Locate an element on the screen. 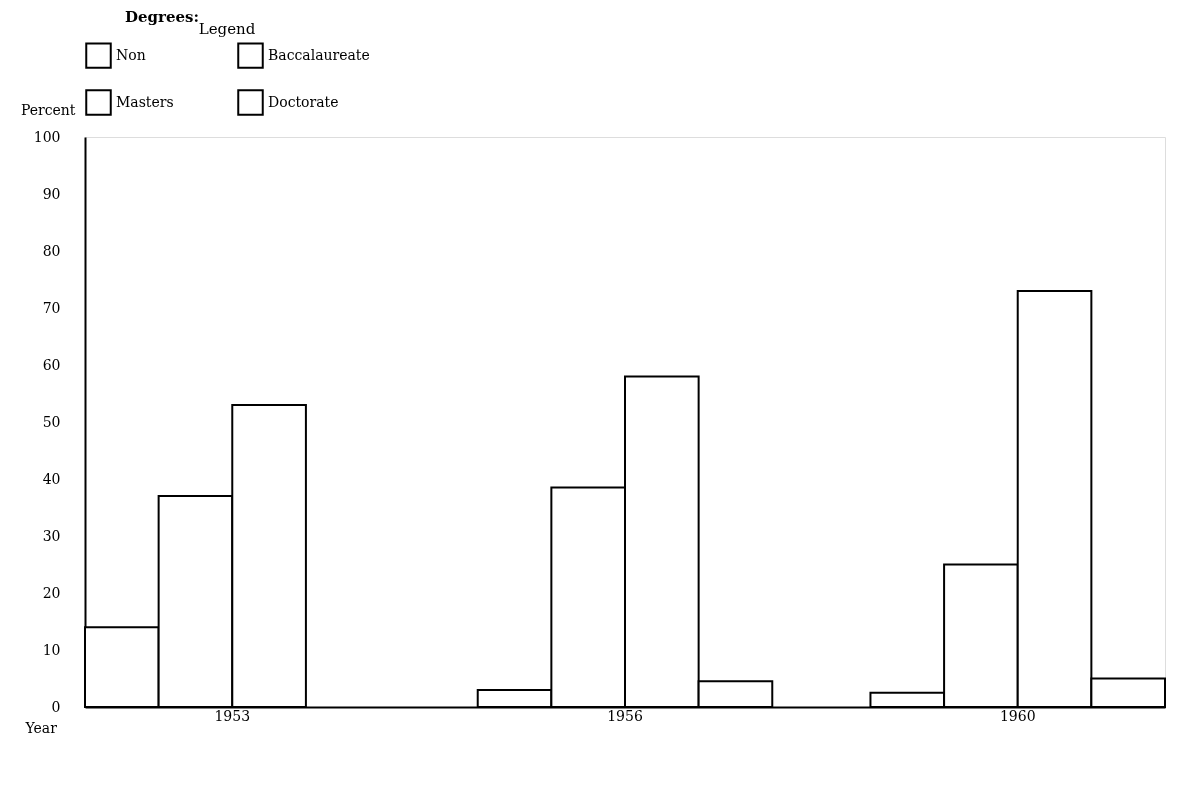 The height and width of the screenshot is (796, 1204). y-tick-label: 50 is located at coordinates (51, 421).